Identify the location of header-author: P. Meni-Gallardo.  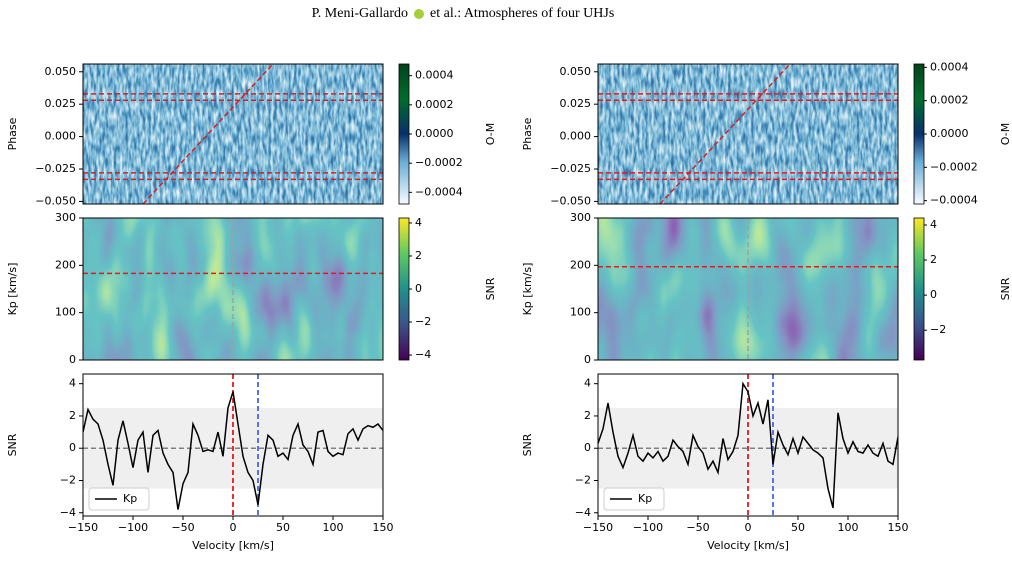
(360, 13).